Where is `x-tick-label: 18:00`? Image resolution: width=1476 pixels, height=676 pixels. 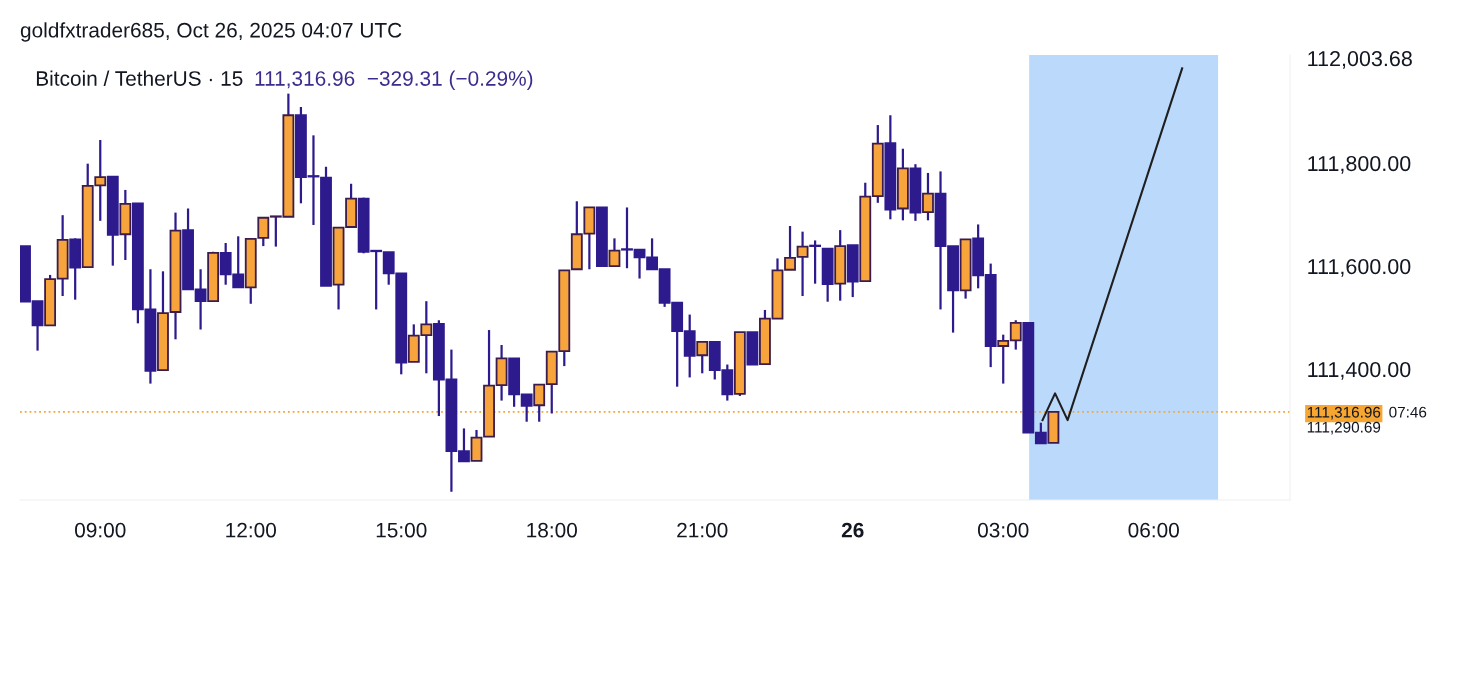 x-tick-label: 18:00 is located at coordinates (552, 530).